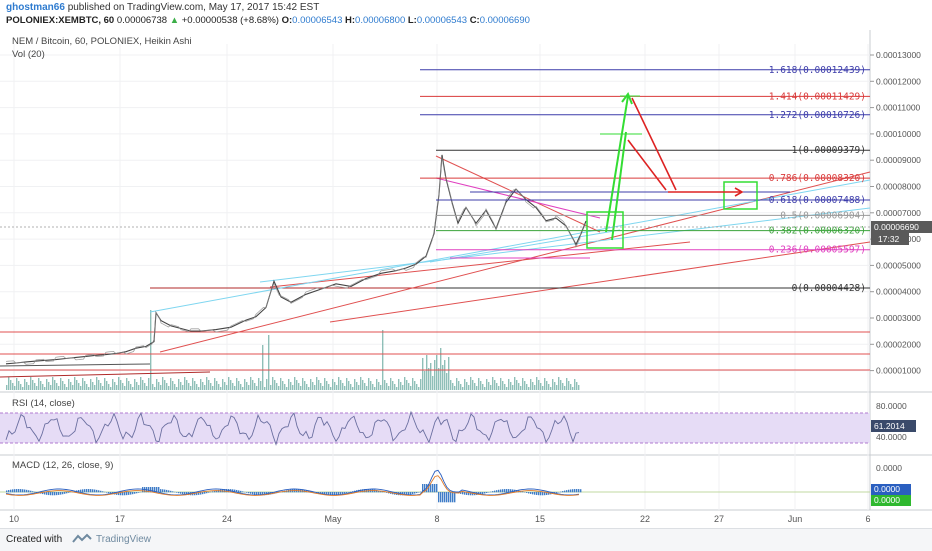 The width and height of the screenshot is (932, 551). Describe the element at coordinates (317, 20) in the screenshot. I see `open-value: 0.00006543` at that location.